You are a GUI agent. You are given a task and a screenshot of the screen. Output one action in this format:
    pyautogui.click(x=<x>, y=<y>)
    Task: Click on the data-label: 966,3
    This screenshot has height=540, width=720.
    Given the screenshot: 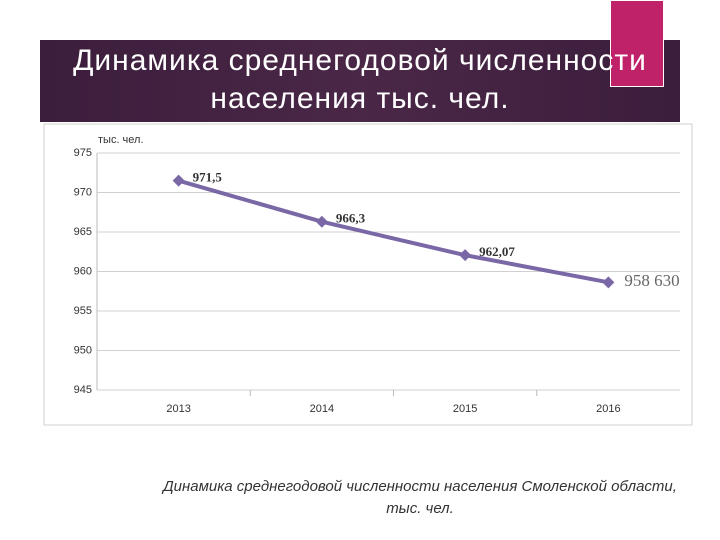 What is the action you would take?
    pyautogui.click(x=351, y=218)
    